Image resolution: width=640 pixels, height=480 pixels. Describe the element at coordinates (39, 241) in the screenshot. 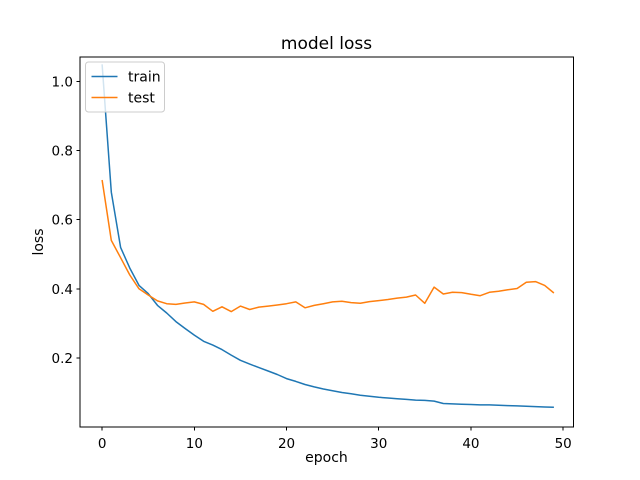

I see `y-axis-label: loss` at that location.